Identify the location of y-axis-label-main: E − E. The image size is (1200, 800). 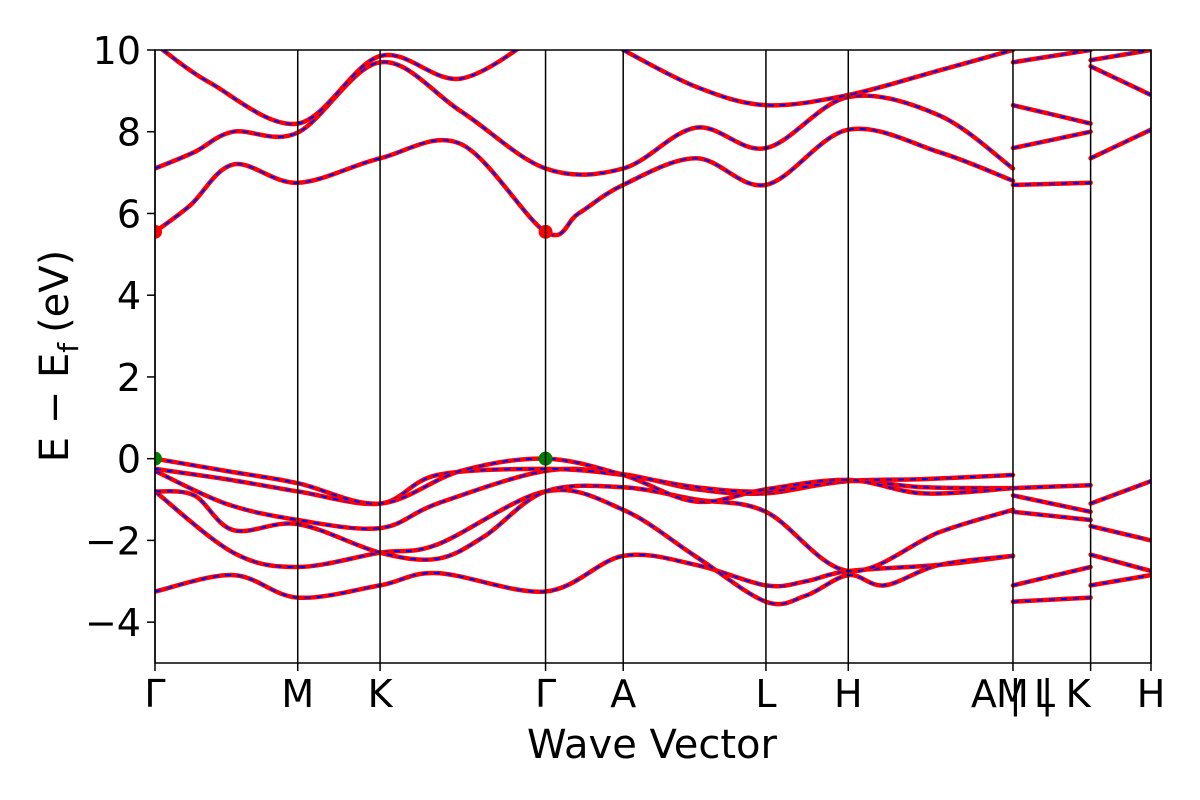
(55, 408).